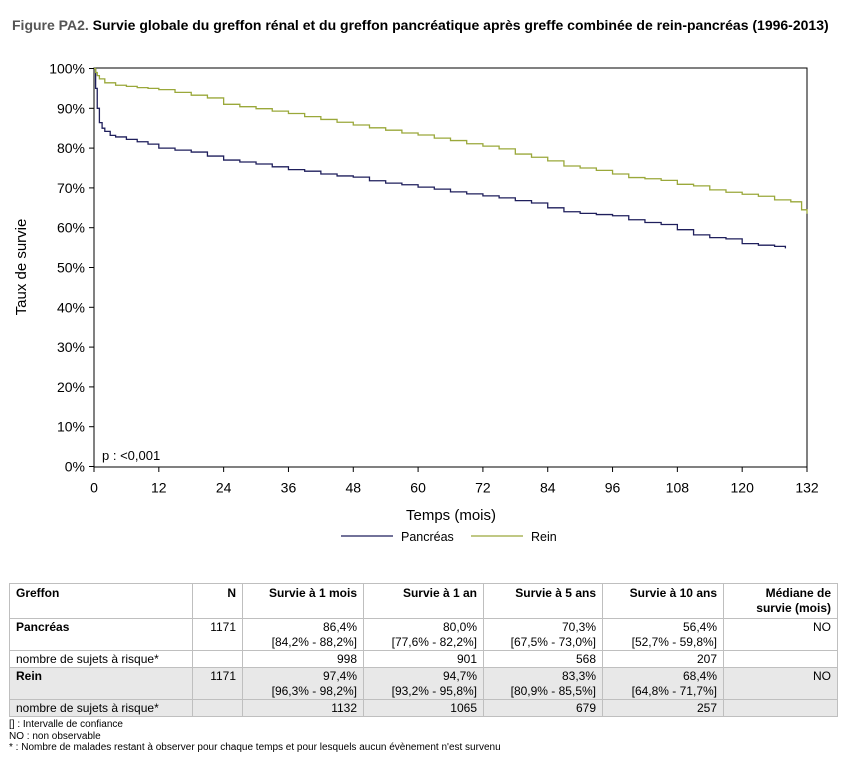 The width and height of the screenshot is (850, 768). I want to click on x-tick-label: 36, so click(289, 488).